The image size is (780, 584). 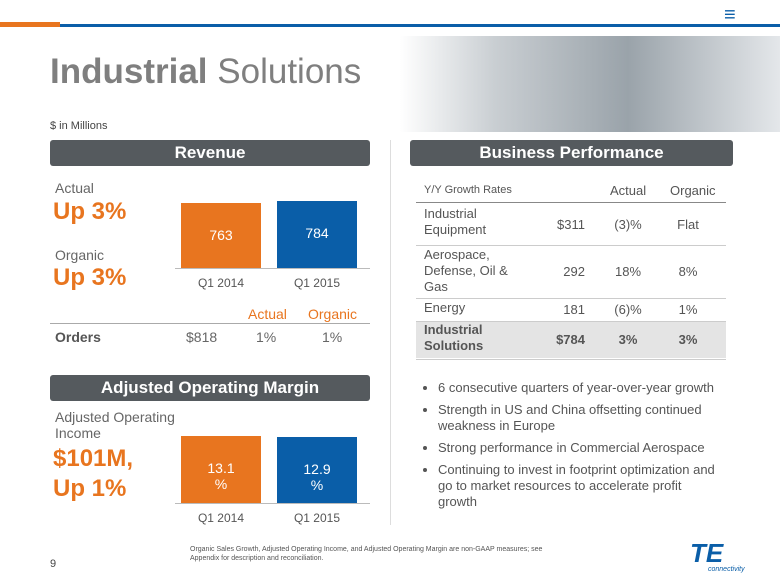 I want to click on label: Actual, so click(x=74, y=188).